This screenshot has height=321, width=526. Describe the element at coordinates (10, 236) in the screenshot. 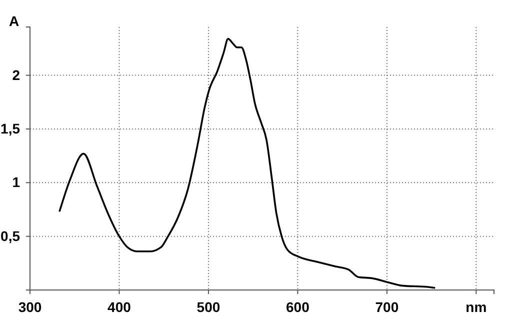

I see `y-tick-label: 0,5` at that location.